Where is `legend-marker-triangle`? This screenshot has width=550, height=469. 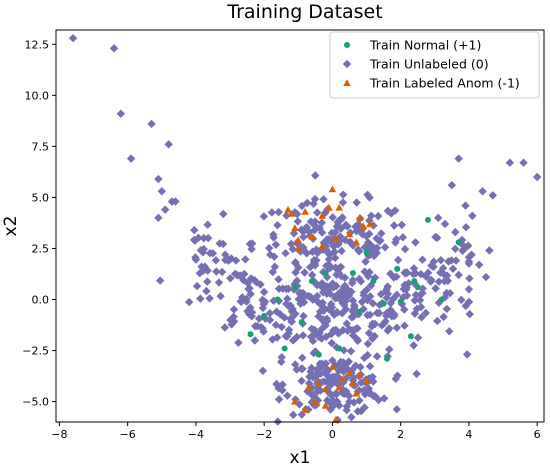
legend-marker-triangle is located at coordinates (347, 82).